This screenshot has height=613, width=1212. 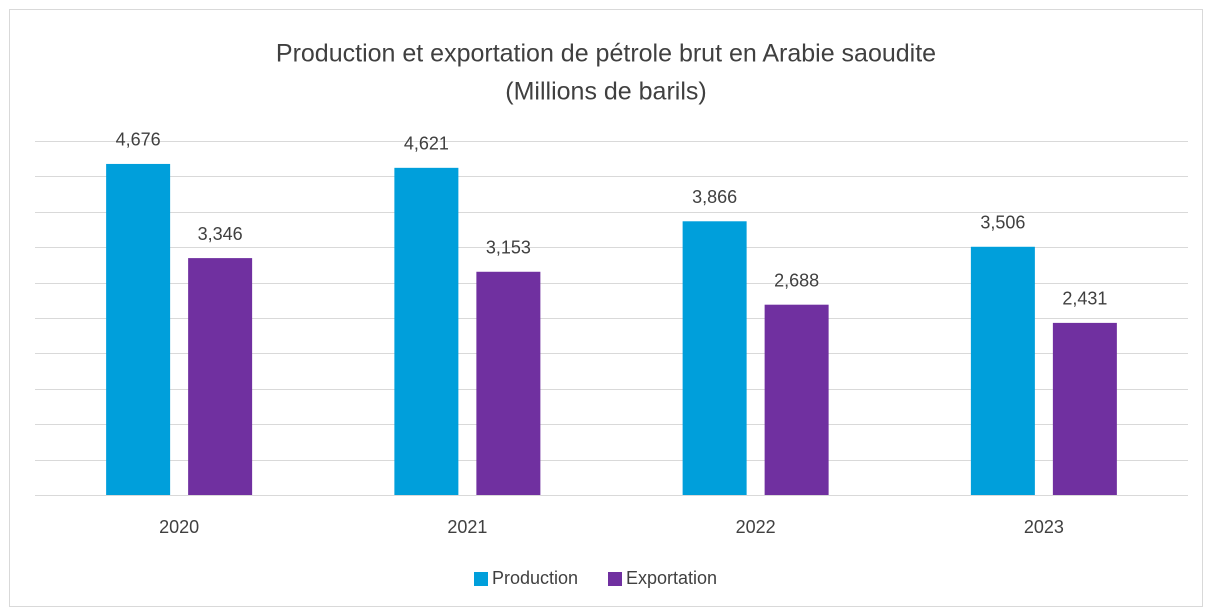 What do you see at coordinates (605, 92) in the screenshot?
I see `chart-title: (Millions de barils)` at bounding box center [605, 92].